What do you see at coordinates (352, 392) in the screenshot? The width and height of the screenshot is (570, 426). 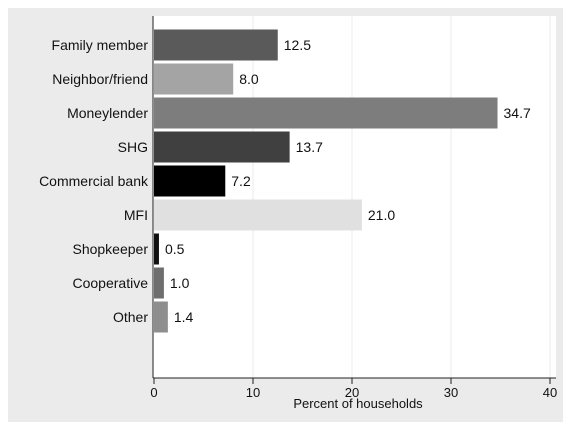 I see `x-tick-label: 20` at bounding box center [352, 392].